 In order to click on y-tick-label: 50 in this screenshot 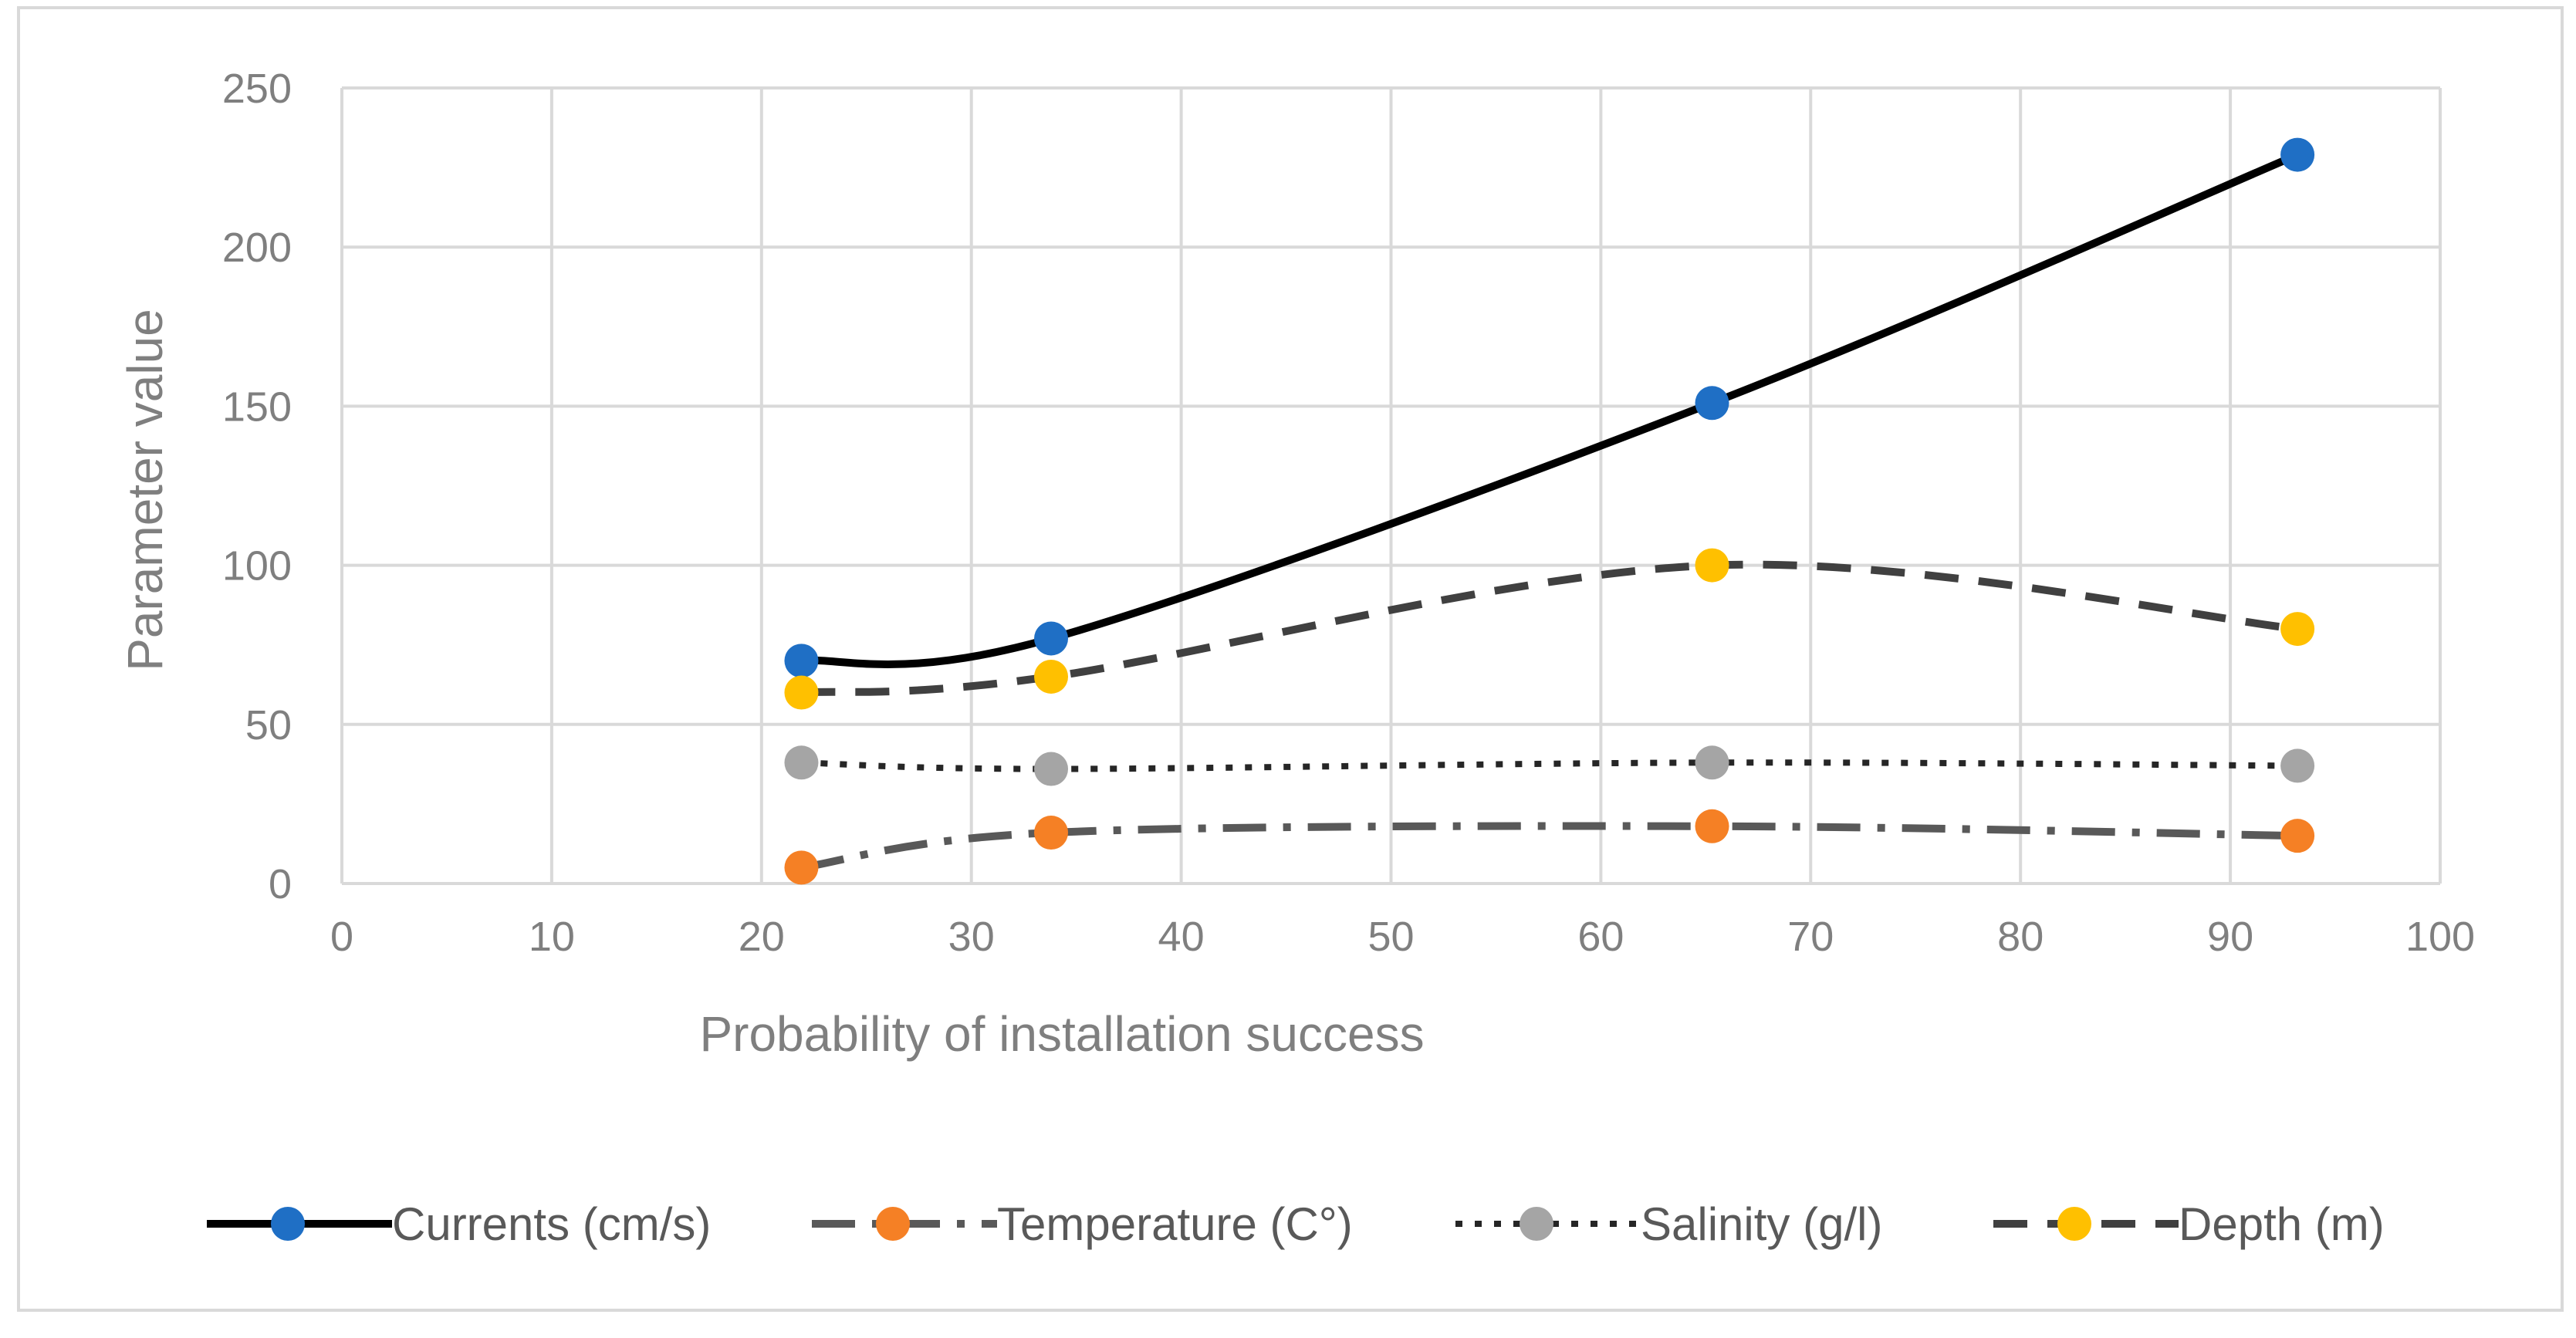, I will do `click(268, 725)`.